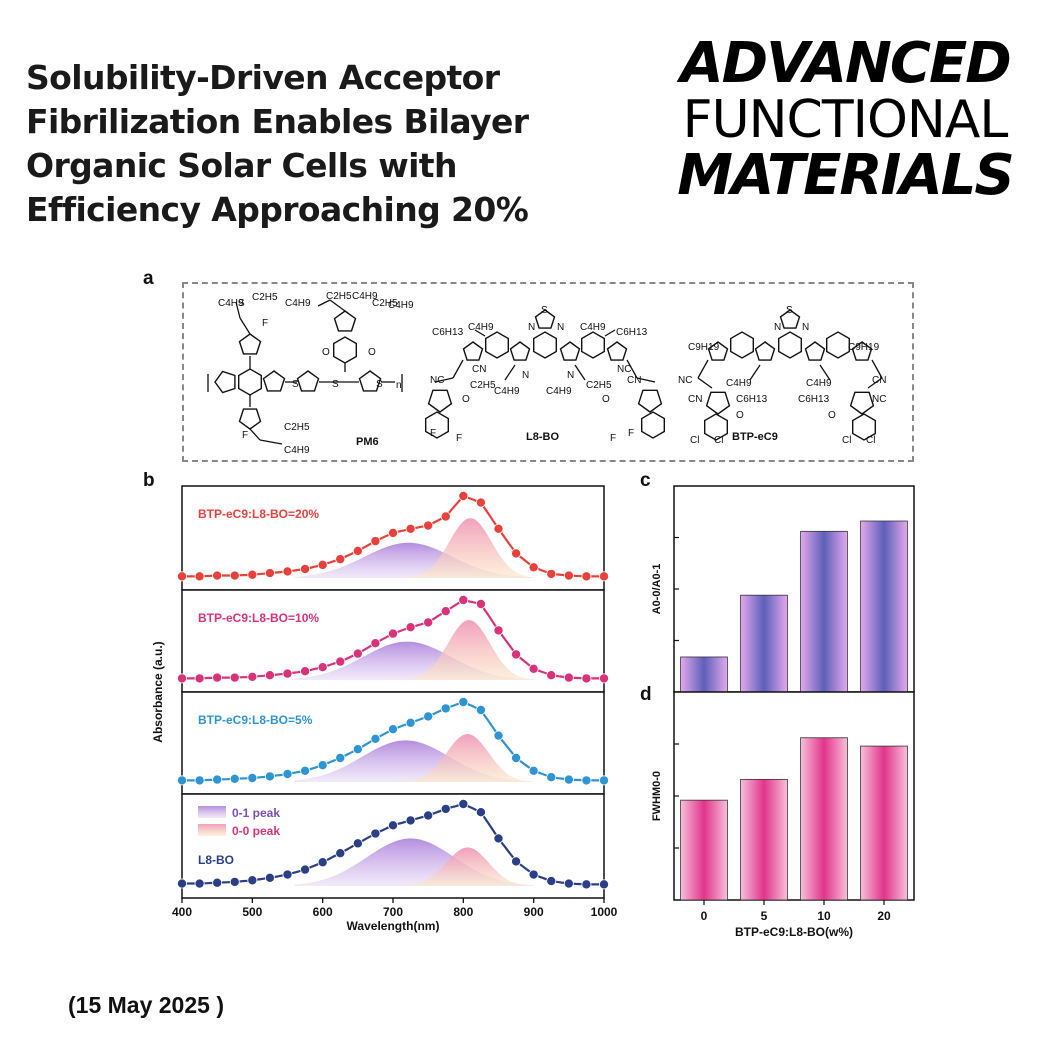  What do you see at coordinates (783, 589) in the screenshot?
I see `a00-a01-bar-chart: A0-0/A0-1` at bounding box center [783, 589].